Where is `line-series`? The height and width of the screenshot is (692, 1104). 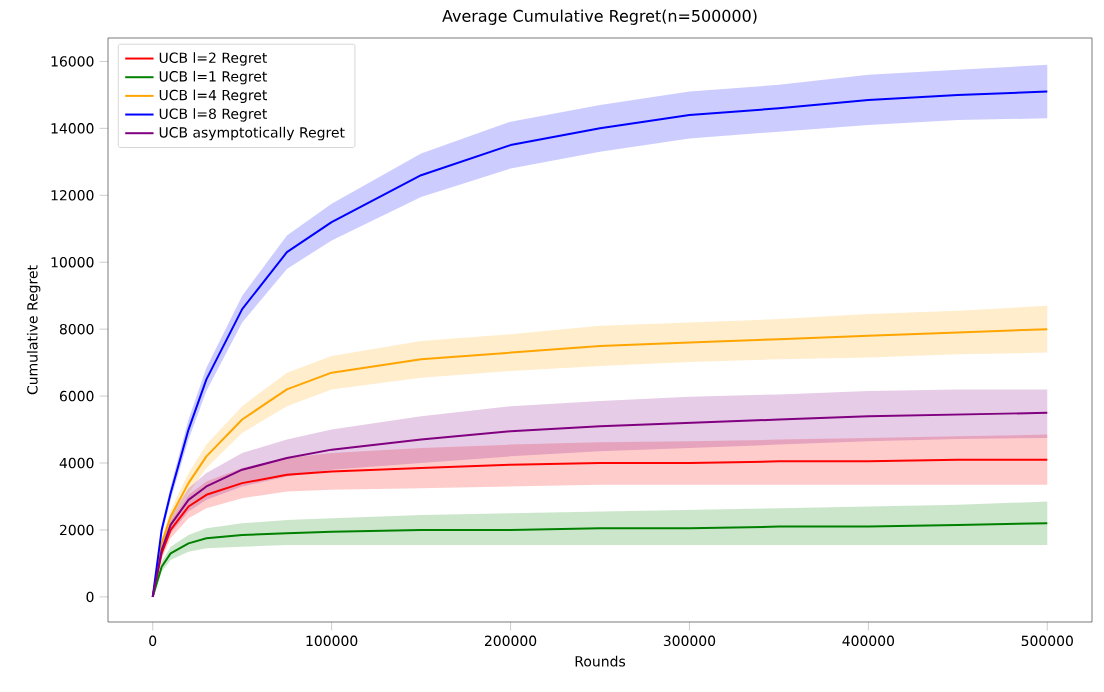 line-series is located at coordinates (600, 560).